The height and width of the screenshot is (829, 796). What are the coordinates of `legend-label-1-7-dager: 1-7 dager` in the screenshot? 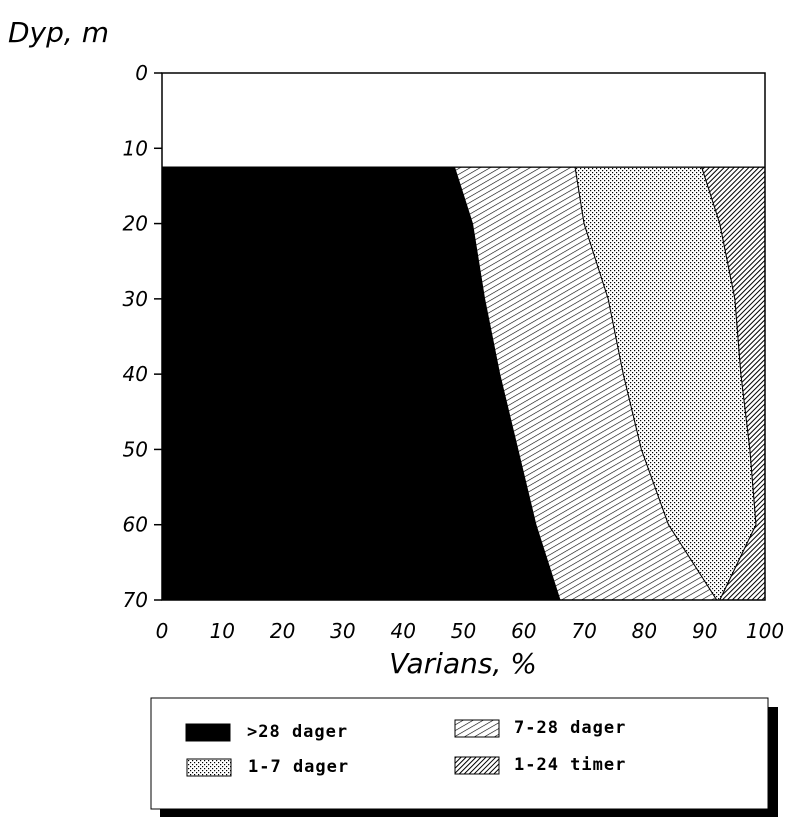 It's located at (298, 767).